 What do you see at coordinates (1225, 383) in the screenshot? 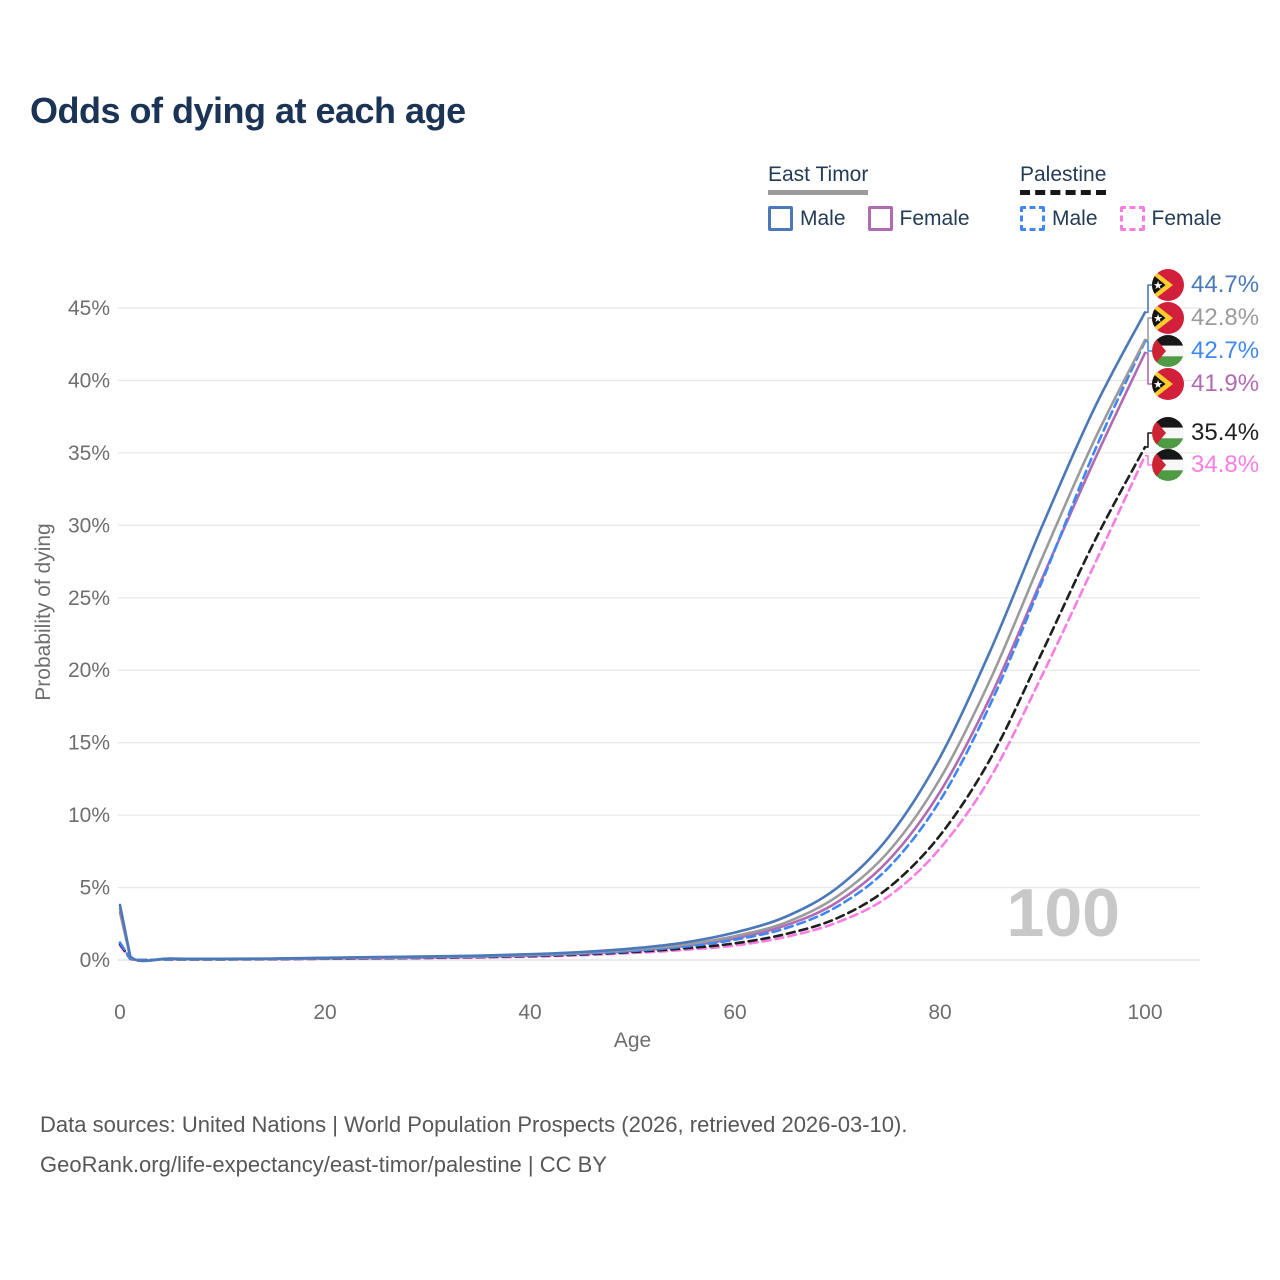
I see `end-value: 41.9%` at bounding box center [1225, 383].